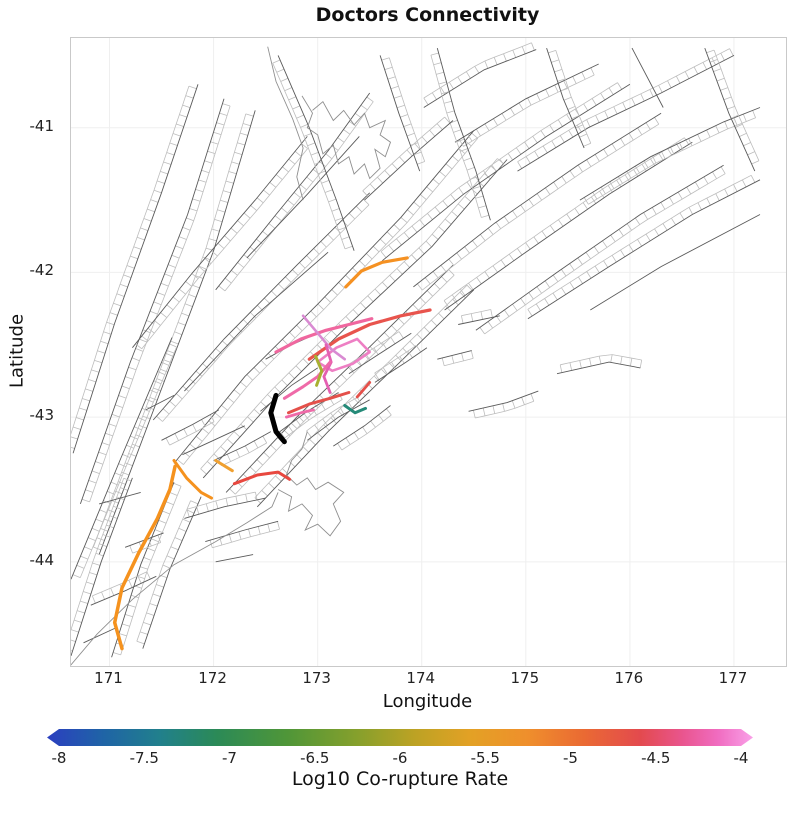 The width and height of the screenshot is (800, 813). What do you see at coordinates (224, 466) in the screenshot?
I see `highlighted-fault-orange-small` at bounding box center [224, 466].